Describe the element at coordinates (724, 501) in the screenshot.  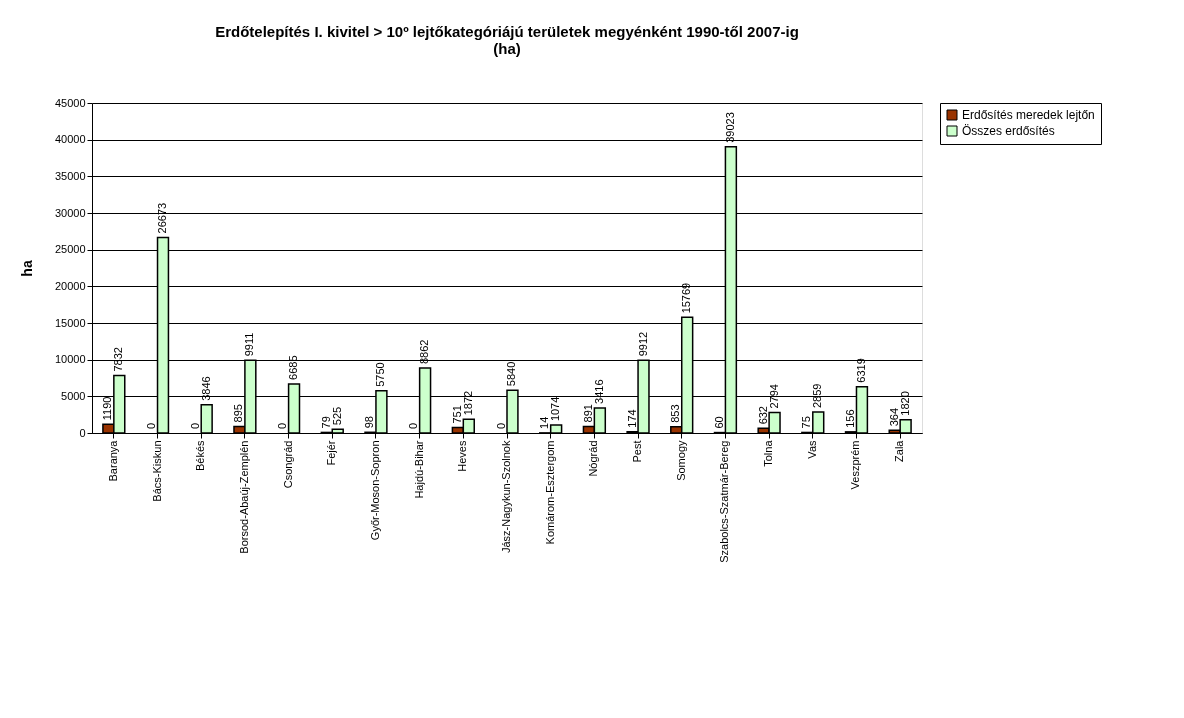
I see `x-tick-label: Szabolcs-Szatmár-Bereg` at that location.